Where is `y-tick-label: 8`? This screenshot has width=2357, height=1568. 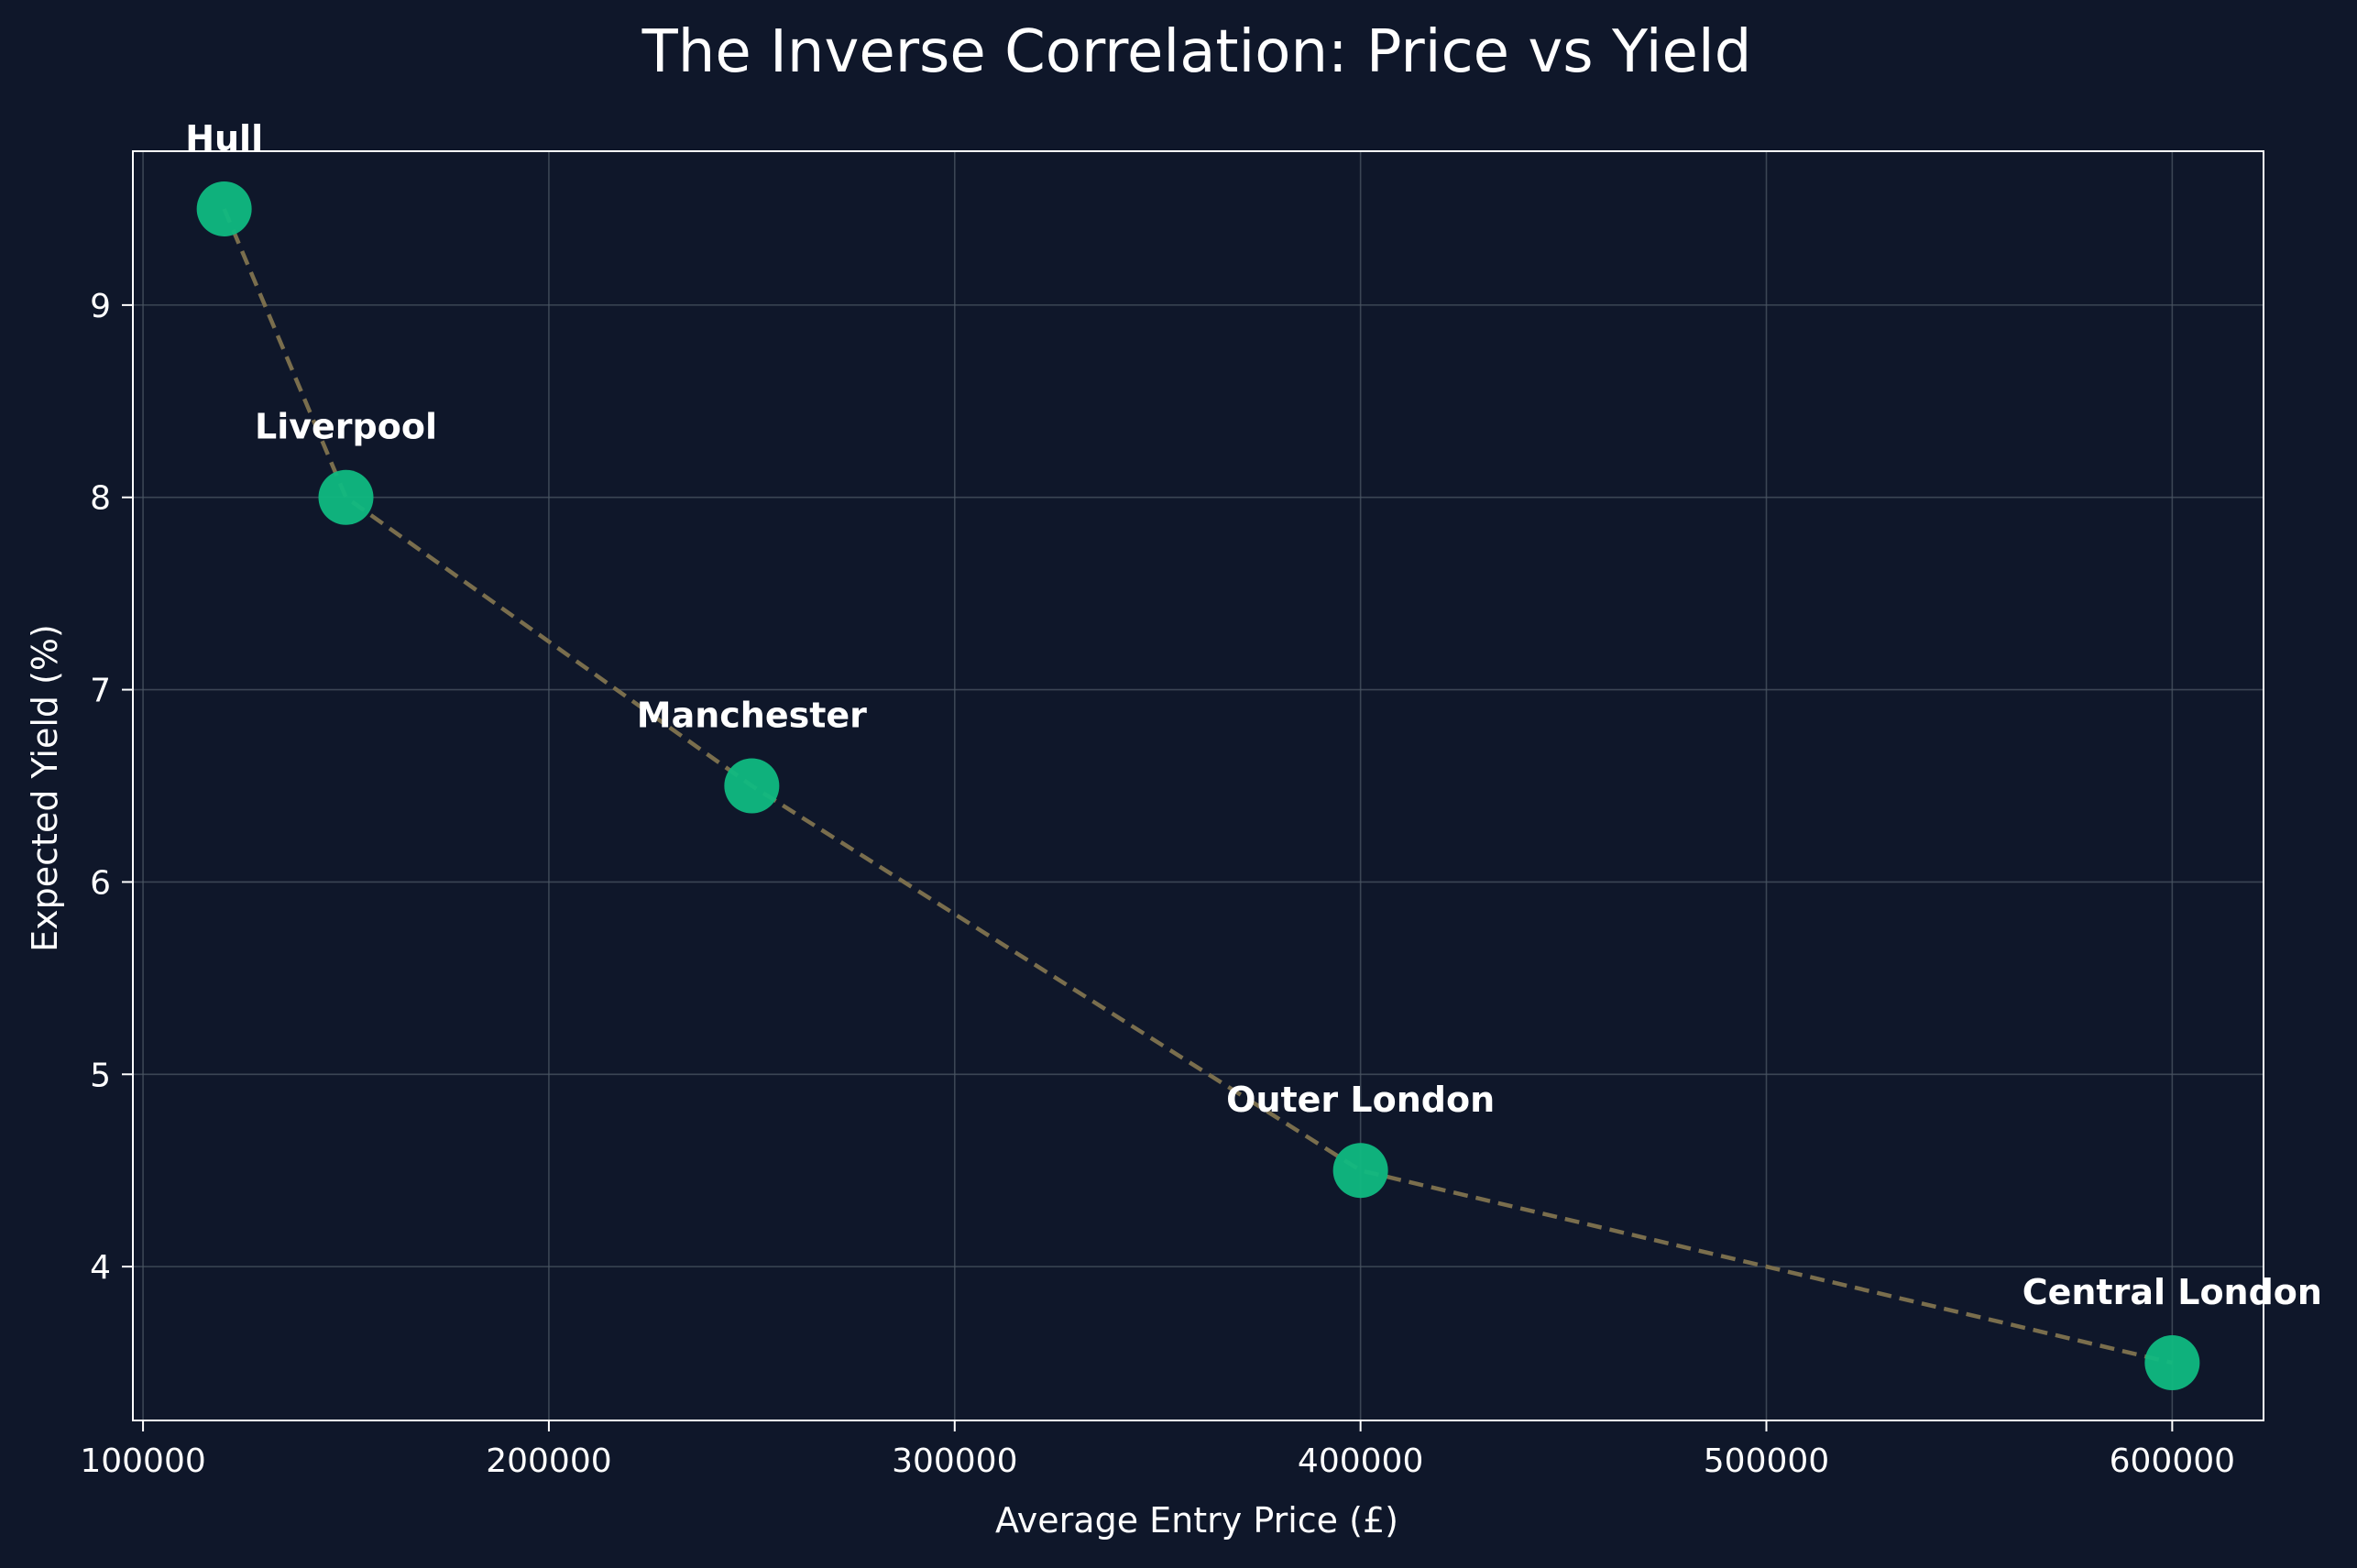
y-tick-label: 8 is located at coordinates (100, 499).